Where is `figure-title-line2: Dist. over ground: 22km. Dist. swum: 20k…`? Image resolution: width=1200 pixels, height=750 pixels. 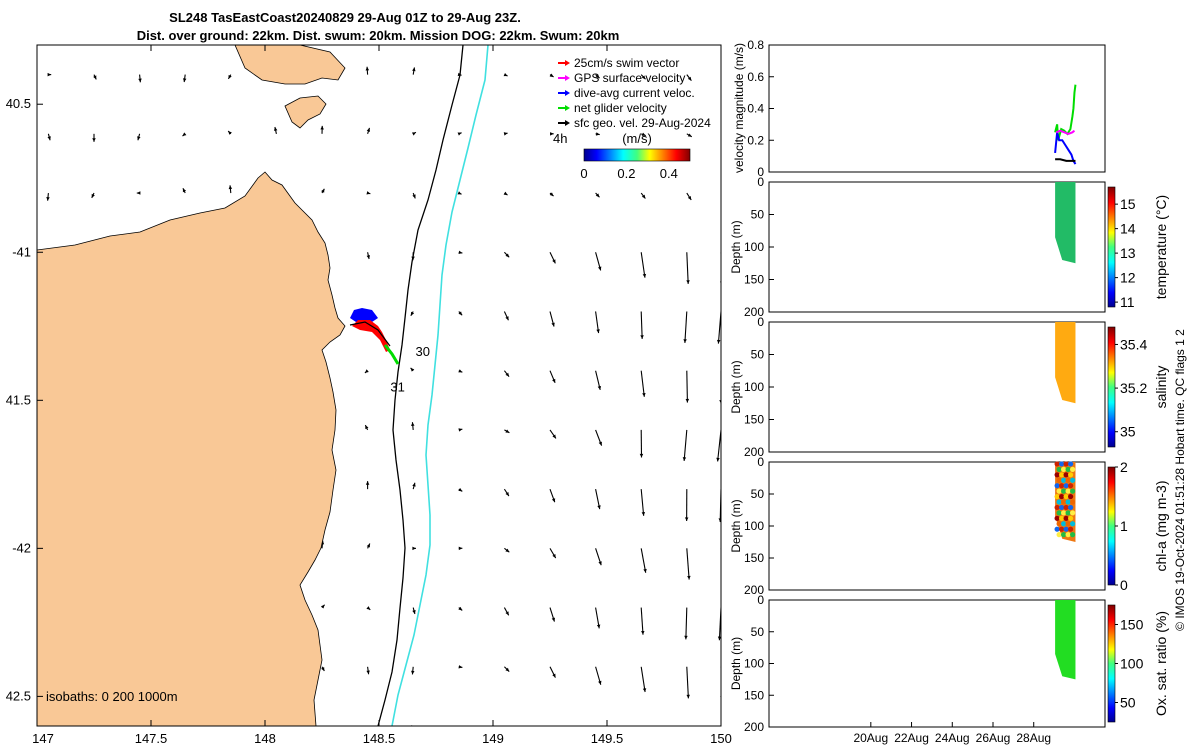 figure-title-line2: Dist. over ground: 22km. Dist. swum: 20k… is located at coordinates (378, 35).